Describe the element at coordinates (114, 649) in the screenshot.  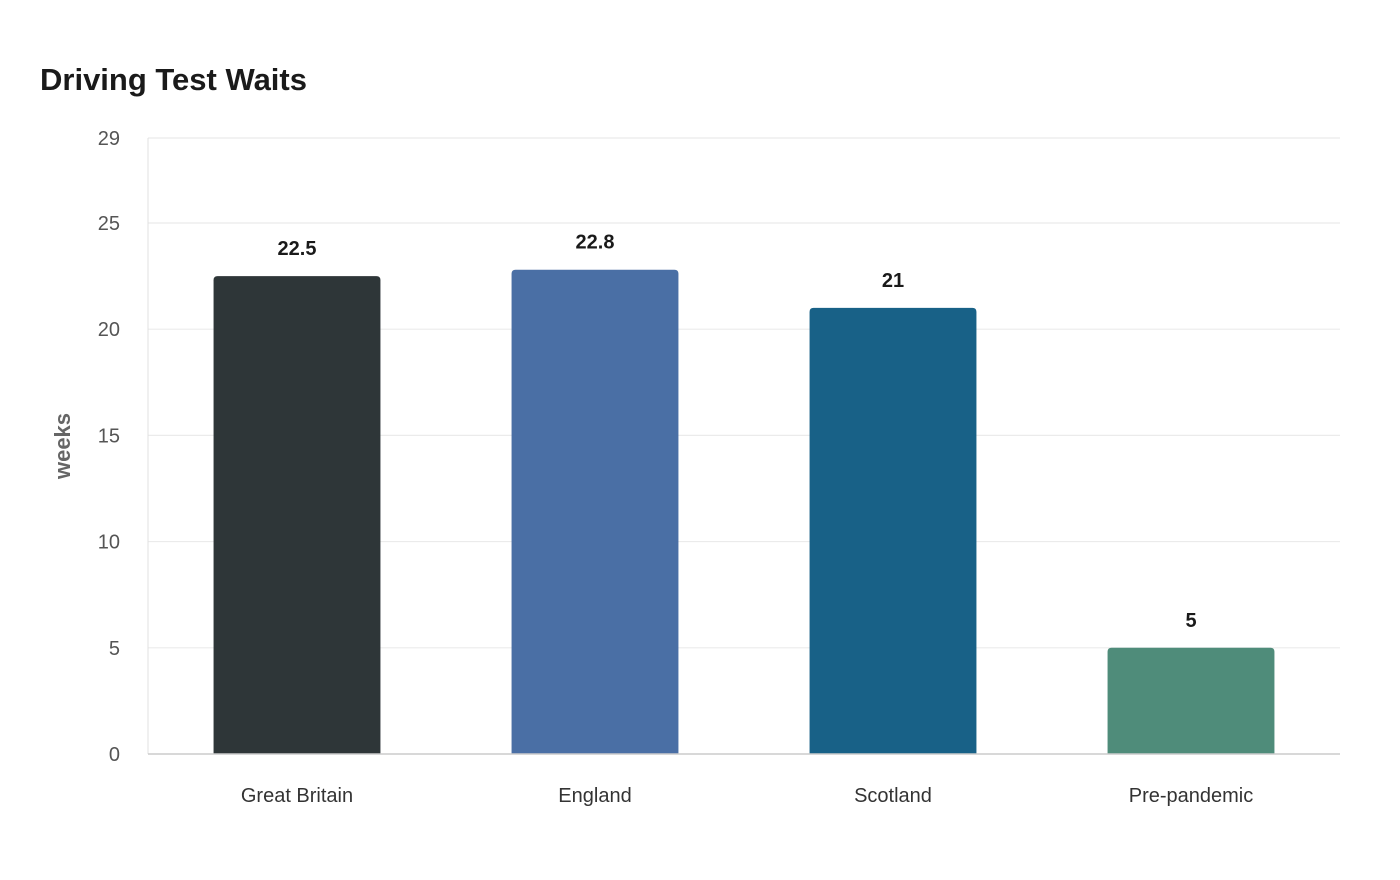
I see `y-tick-label: 5` at that location.